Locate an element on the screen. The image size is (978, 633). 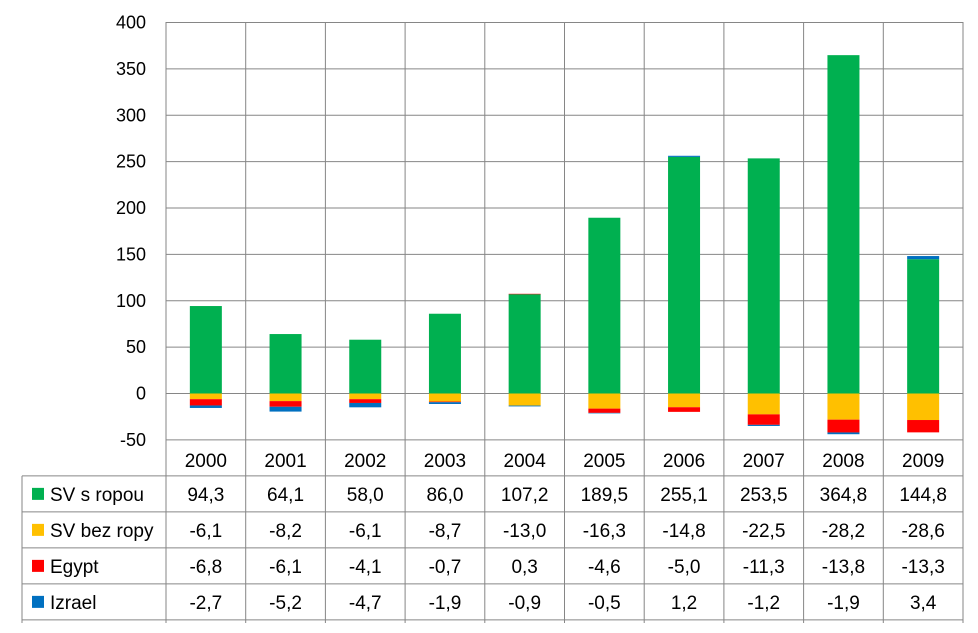
data-label: 189,5 is located at coordinates (605, 495).